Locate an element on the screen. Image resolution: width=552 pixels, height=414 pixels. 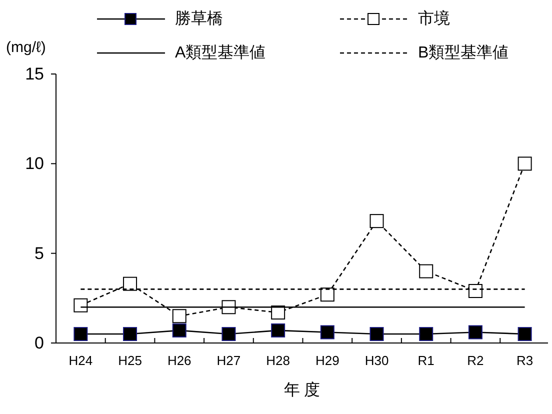
x-tick-label: H28 is located at coordinates (278, 360).